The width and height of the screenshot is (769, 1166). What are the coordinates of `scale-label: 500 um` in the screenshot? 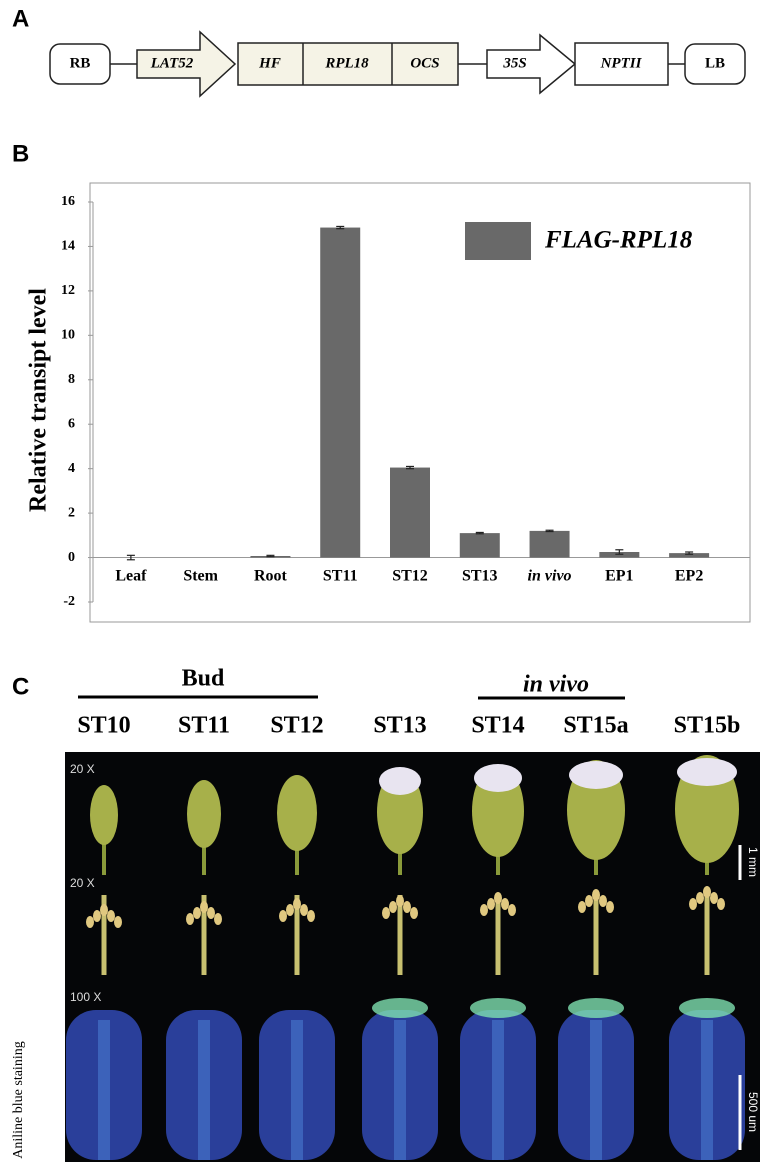 It's located at (753, 1112).